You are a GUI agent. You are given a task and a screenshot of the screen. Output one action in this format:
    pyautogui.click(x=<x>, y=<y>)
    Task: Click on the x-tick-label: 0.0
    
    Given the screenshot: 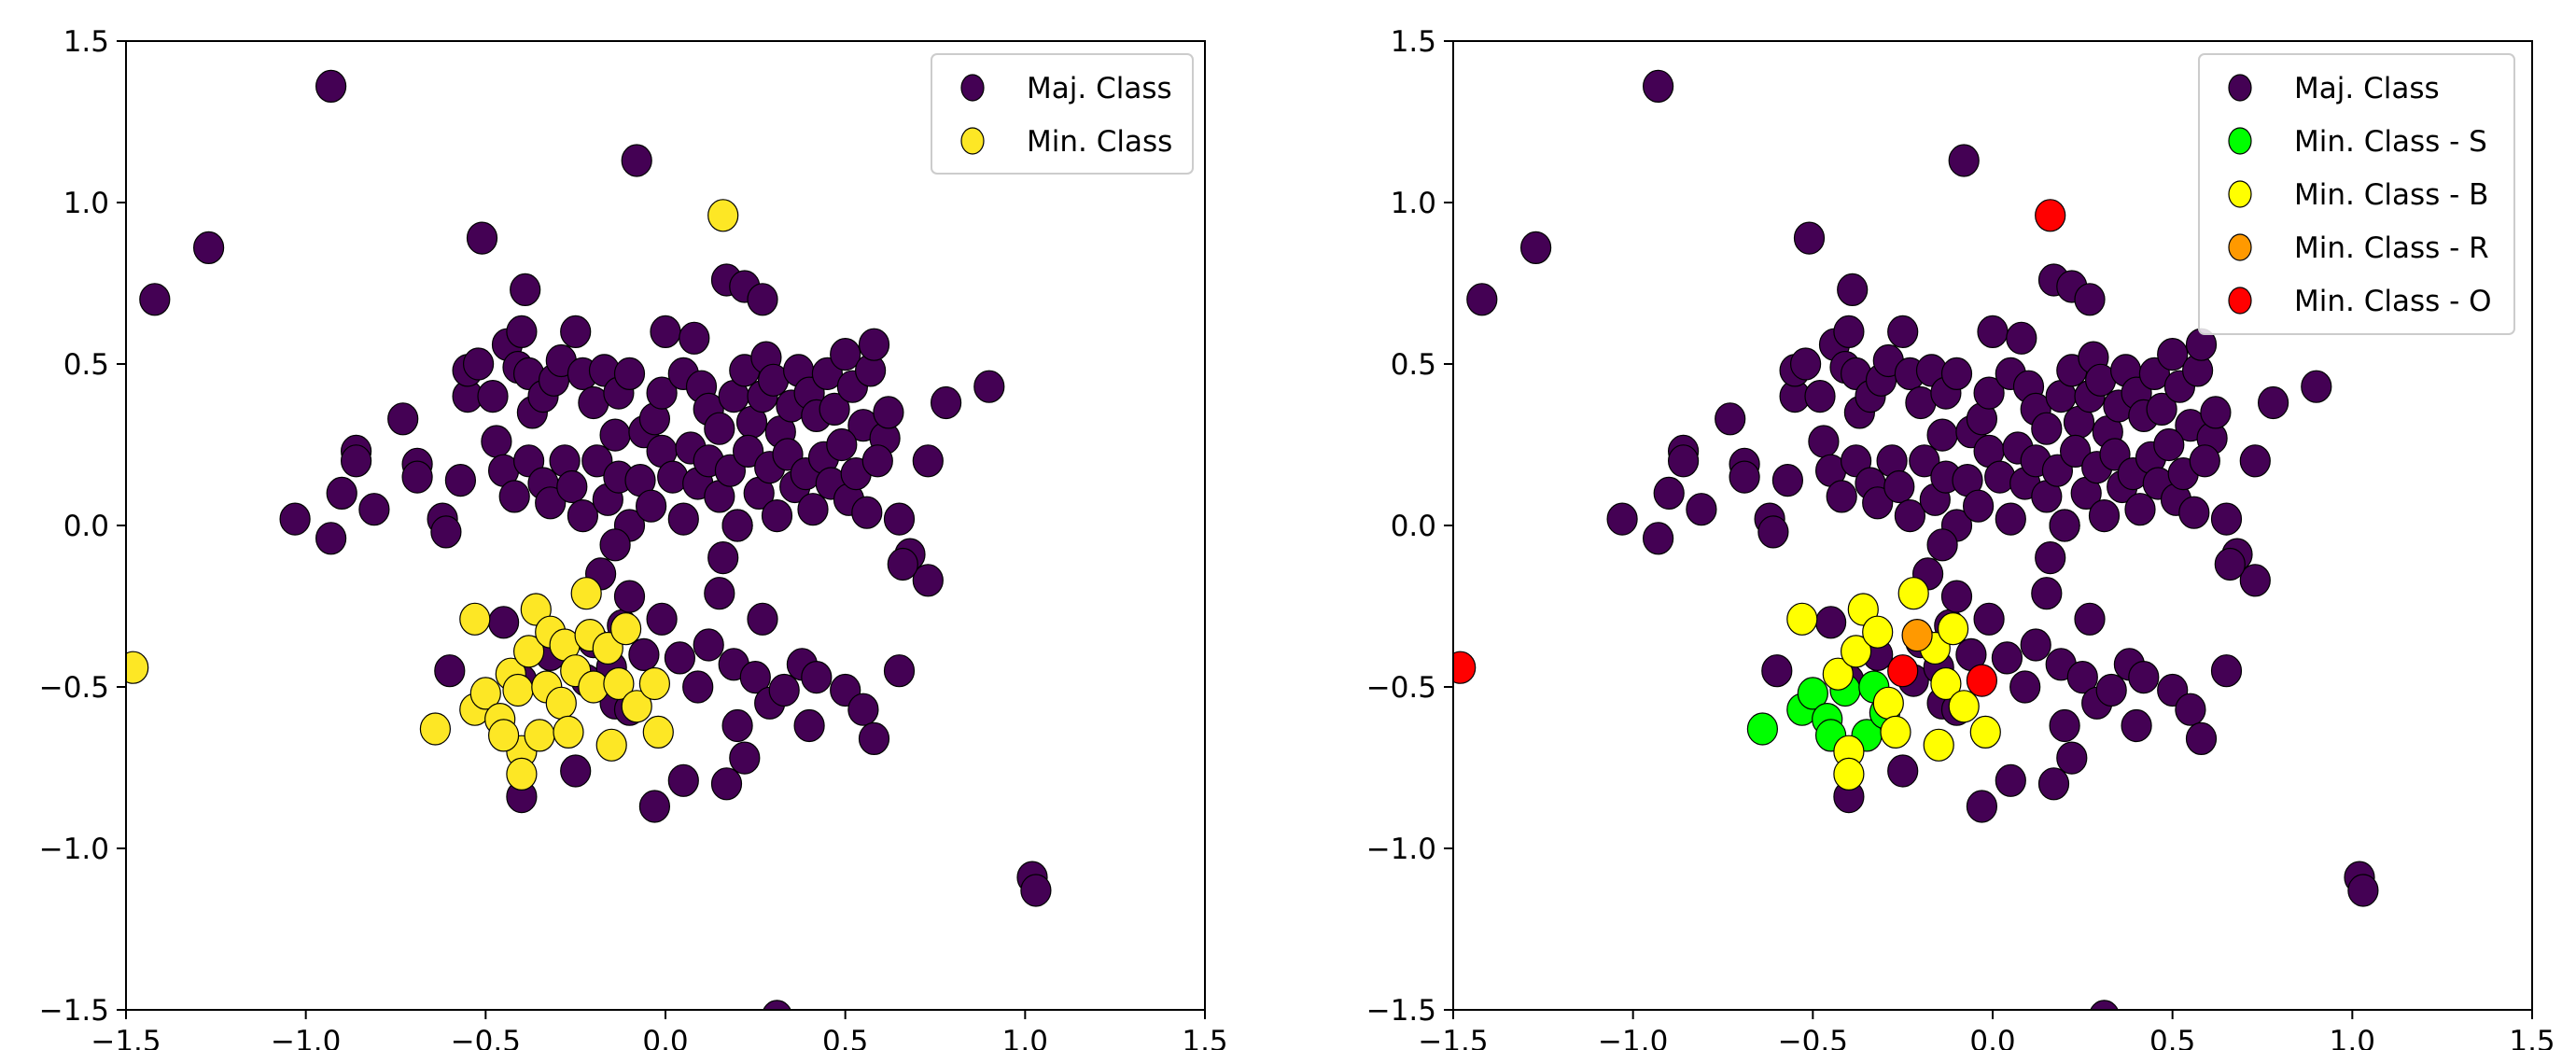 What is the action you would take?
    pyautogui.click(x=1992, y=1037)
    